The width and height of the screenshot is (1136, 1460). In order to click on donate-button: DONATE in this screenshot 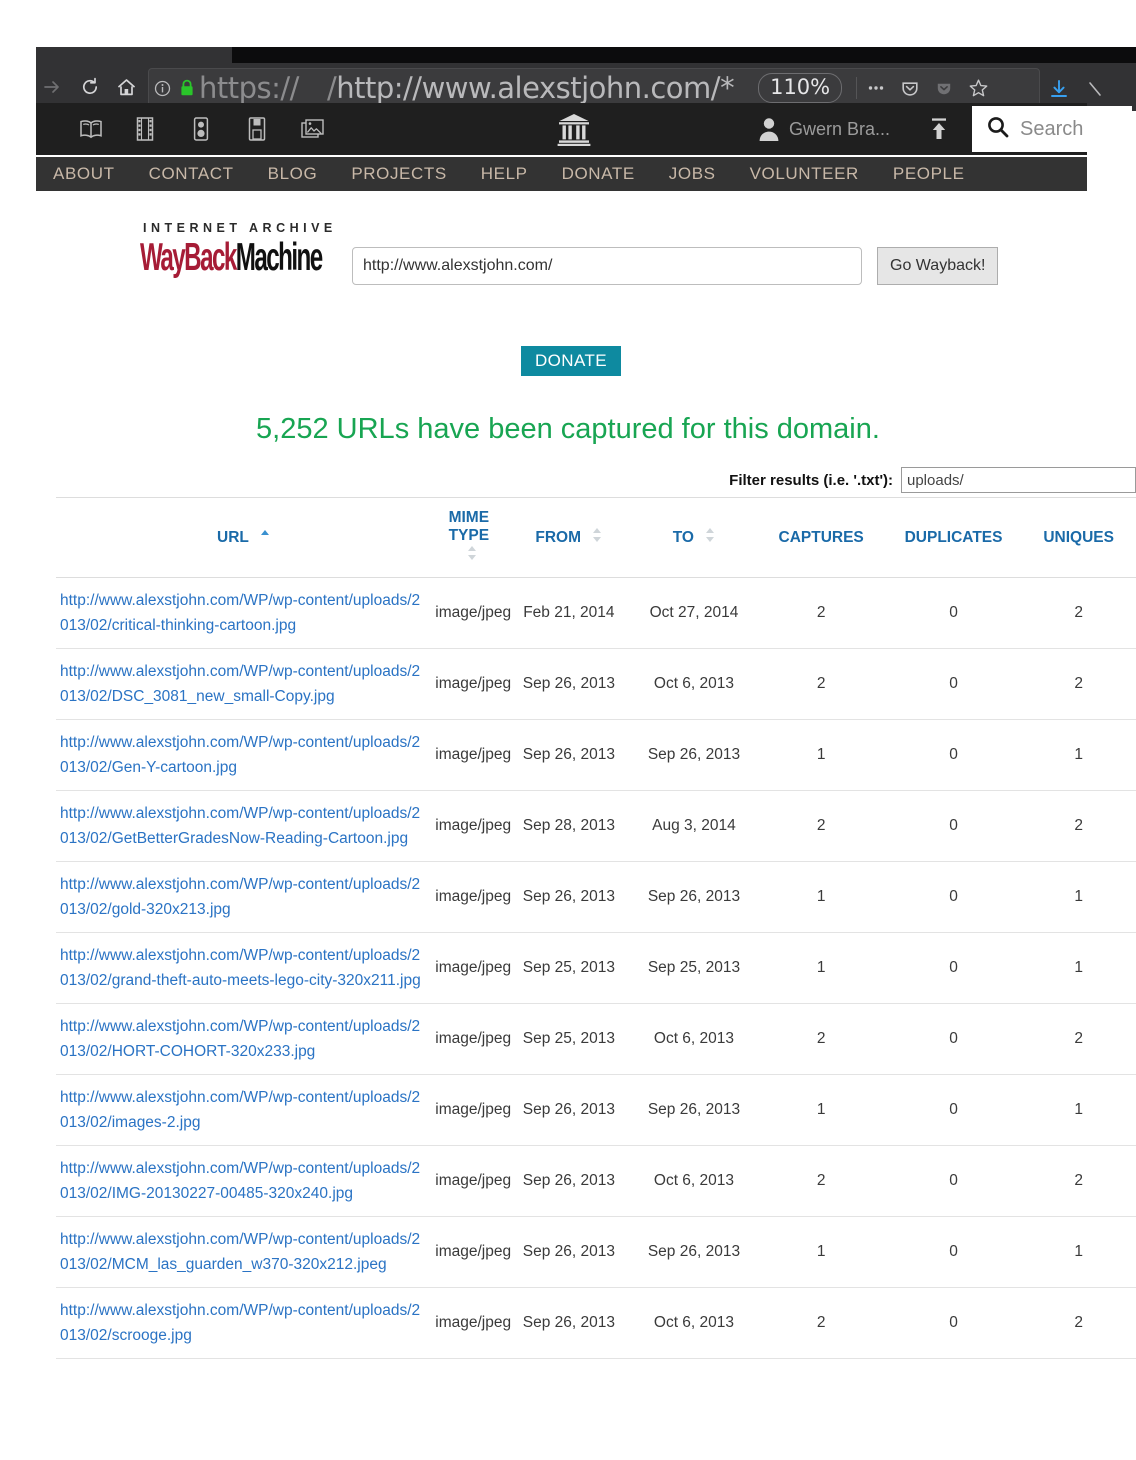, I will do `click(571, 361)`.